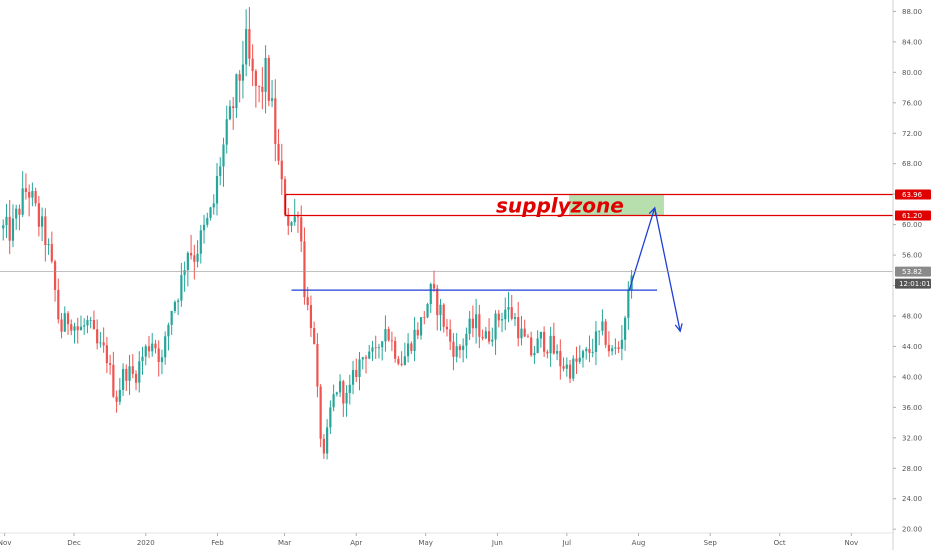 The width and height of the screenshot is (932, 550). What do you see at coordinates (429, 540) in the screenshot?
I see `time-axis: Nov Dec 2020 Feb Mar Apr May Jun Jul Aug Sep Oct Nov` at bounding box center [429, 540].